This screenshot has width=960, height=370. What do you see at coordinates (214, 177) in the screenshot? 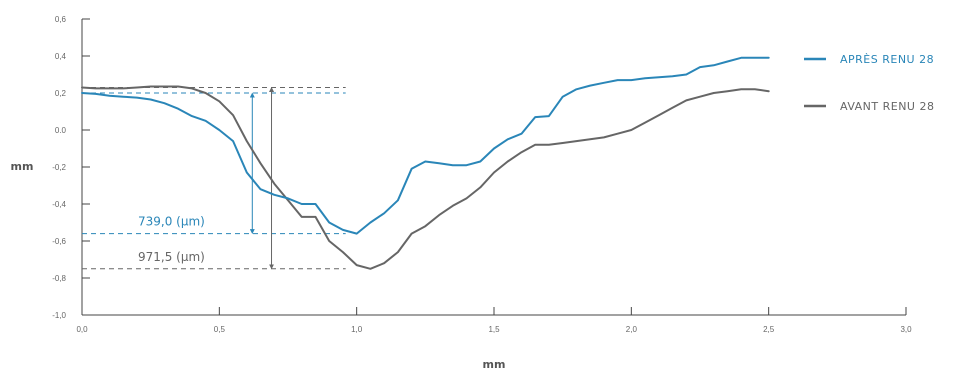
I see `annotations: 739,0 (µm) 971,5 (µm)` at bounding box center [214, 177].